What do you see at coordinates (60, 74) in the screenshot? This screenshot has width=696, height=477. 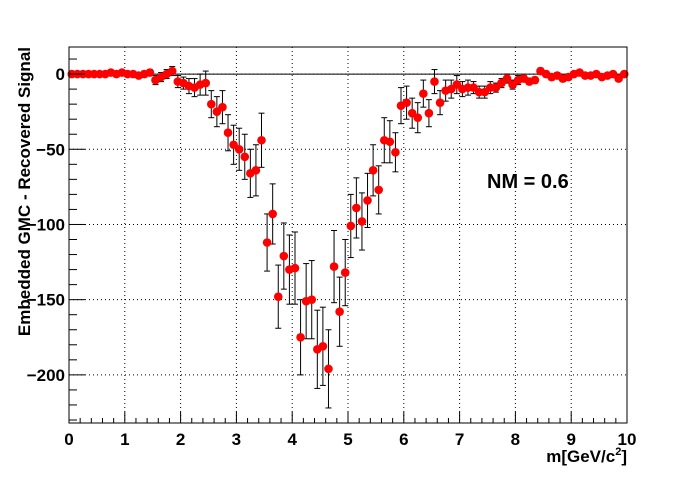 I see `y-tick-label: 0` at bounding box center [60, 74].